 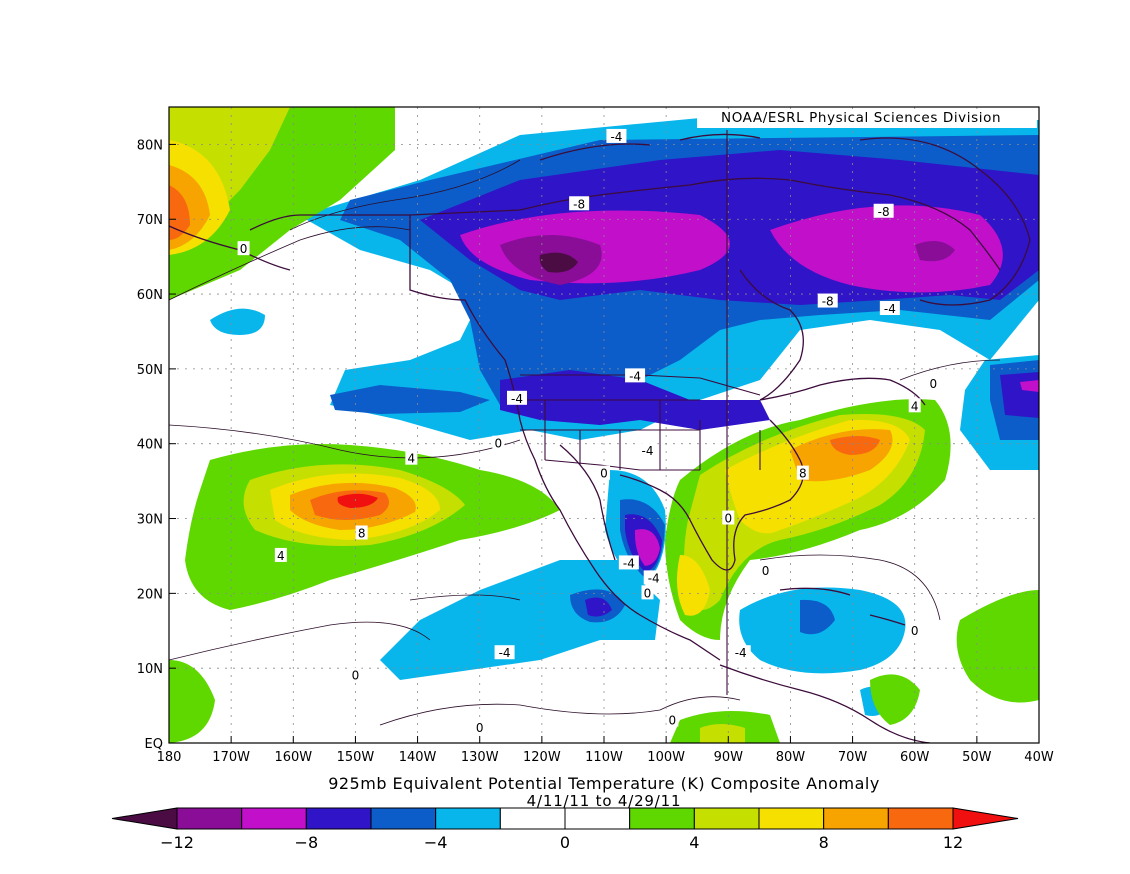 What do you see at coordinates (694, 842) in the screenshot?
I see `colorbar-label: 4` at bounding box center [694, 842].